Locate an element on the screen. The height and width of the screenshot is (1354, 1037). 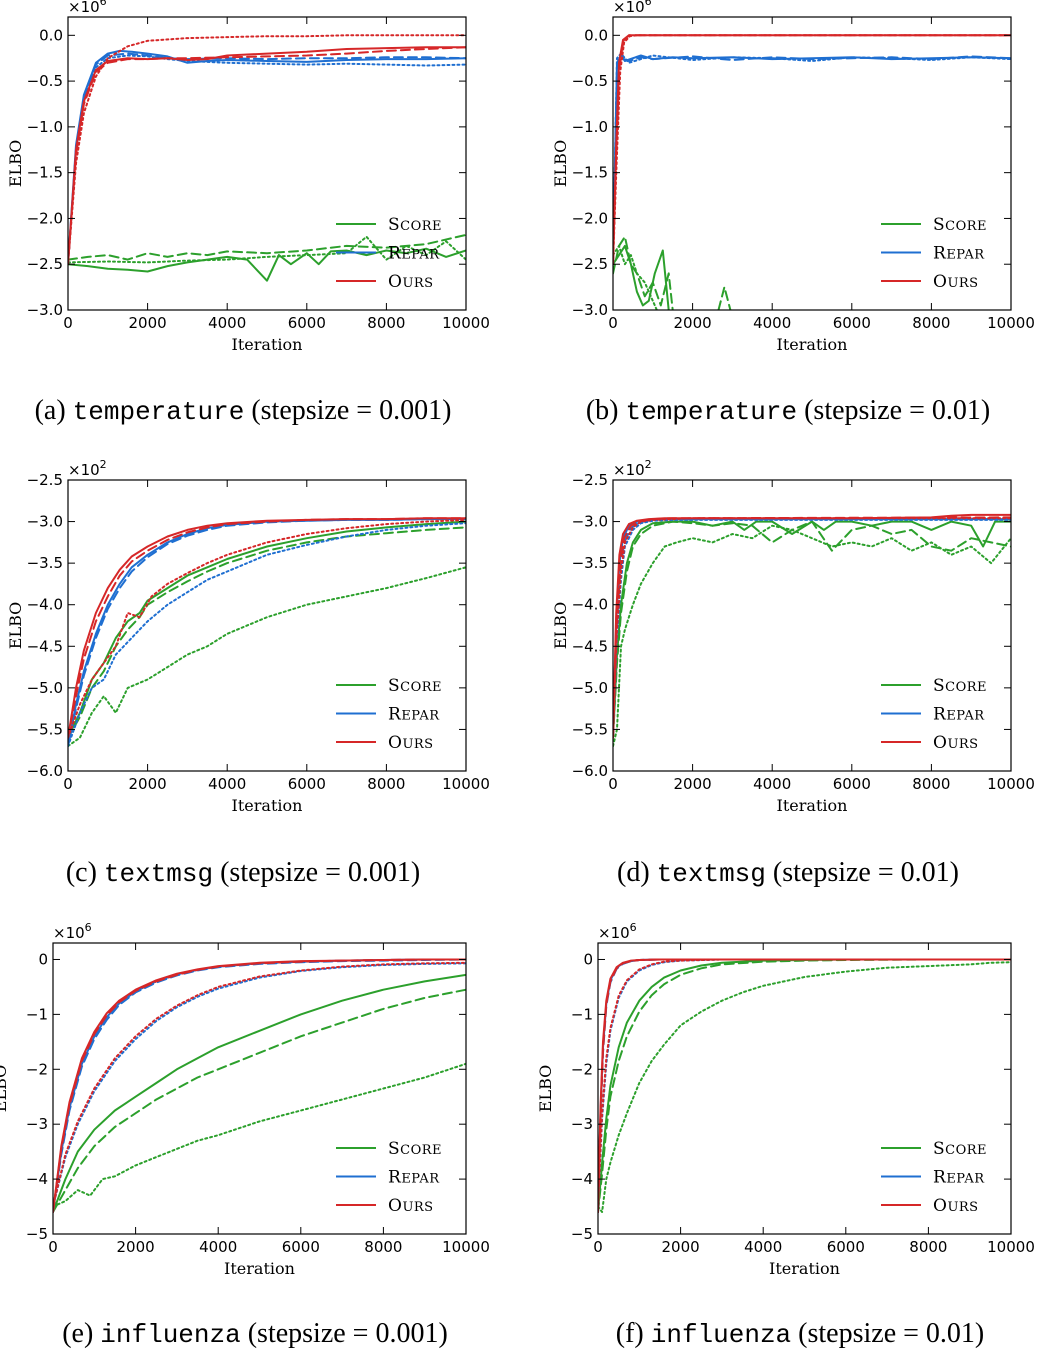
caption-1: (b) temperature (stepsize = 0.01) is located at coordinates (788, 411).